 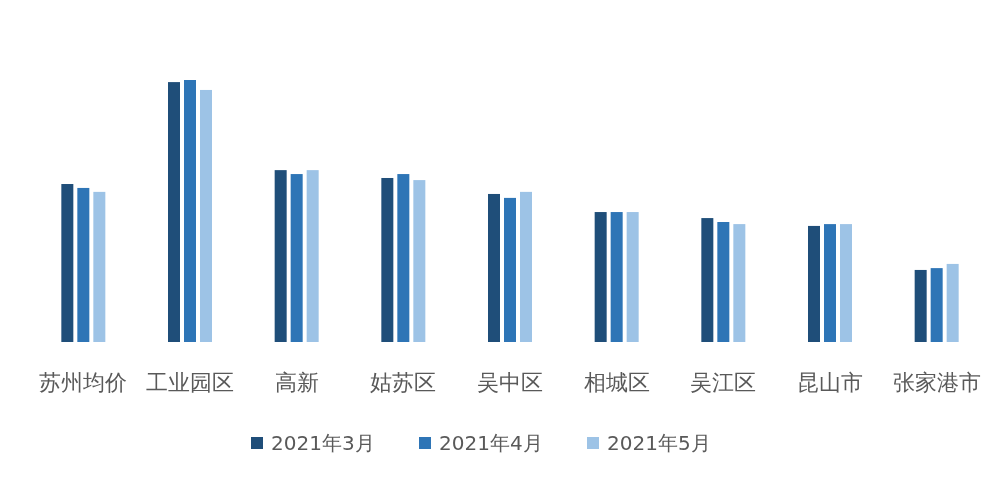 I want to click on x-tick-label: 姑苏区, so click(x=403, y=382).